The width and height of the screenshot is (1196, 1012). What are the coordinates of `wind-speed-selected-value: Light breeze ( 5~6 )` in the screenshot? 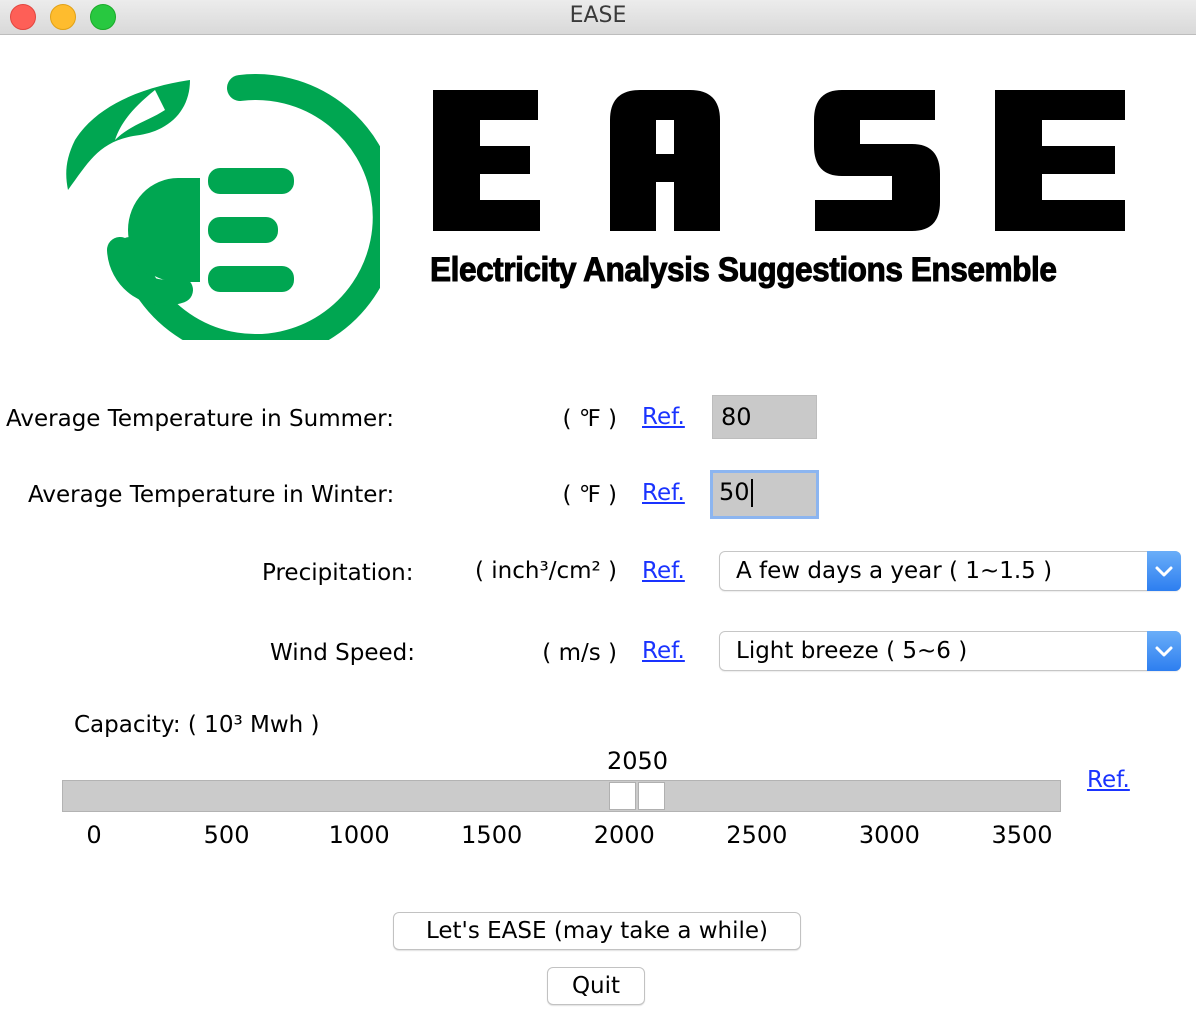 It's located at (852, 651).